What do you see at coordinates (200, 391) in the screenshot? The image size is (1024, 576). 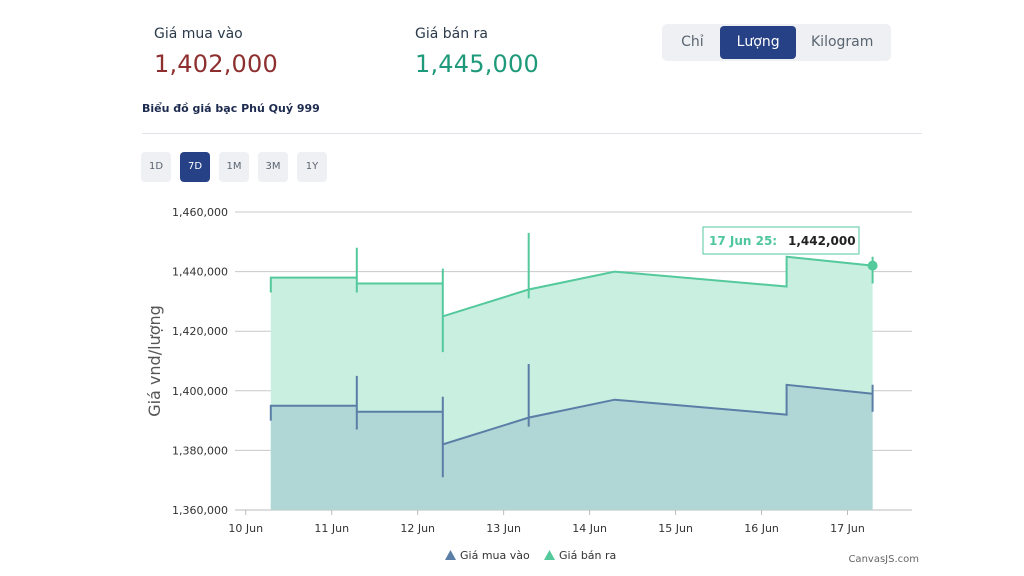 I see `y-tick-label: 1,400,000` at bounding box center [200, 391].